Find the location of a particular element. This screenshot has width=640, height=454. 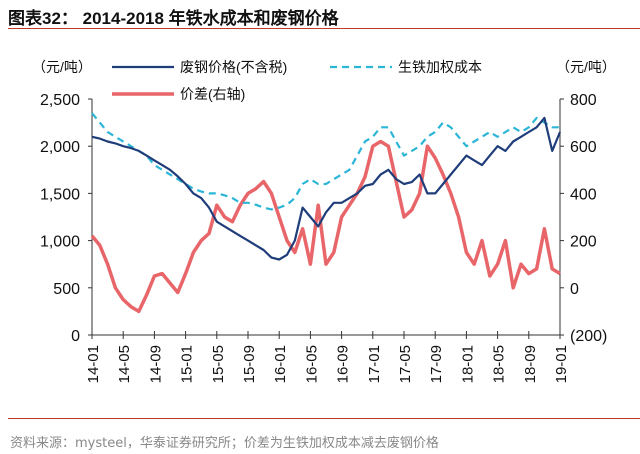

x-tick-label: 18-01 is located at coordinates (467, 364).